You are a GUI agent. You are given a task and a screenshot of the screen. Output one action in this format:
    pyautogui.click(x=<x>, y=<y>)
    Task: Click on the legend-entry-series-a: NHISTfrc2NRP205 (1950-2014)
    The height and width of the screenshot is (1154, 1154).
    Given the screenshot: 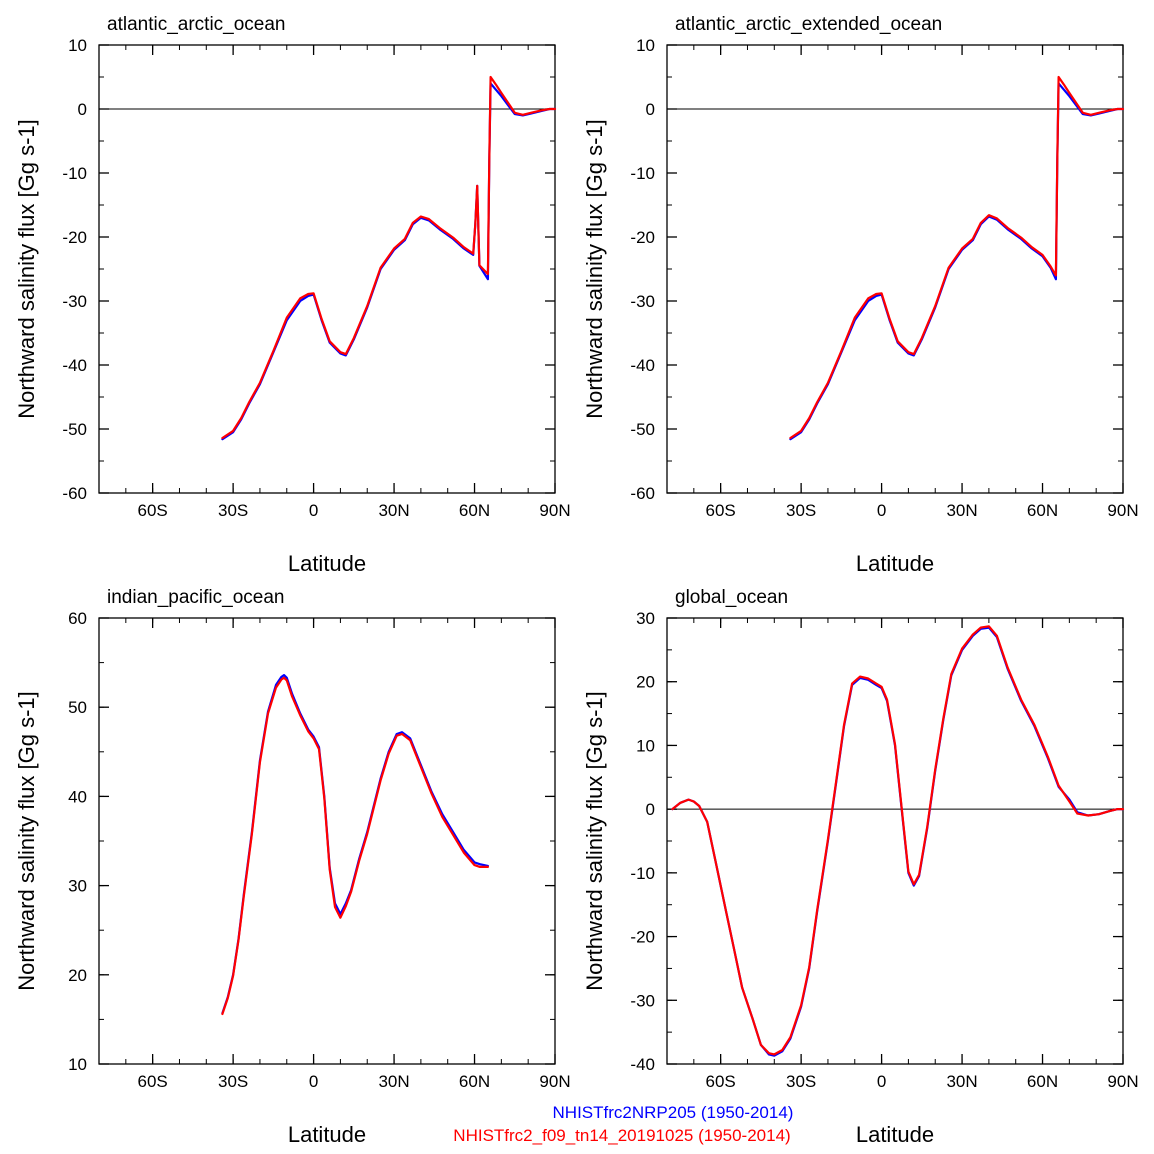 What is the action you would take?
    pyautogui.click(x=673, y=1112)
    